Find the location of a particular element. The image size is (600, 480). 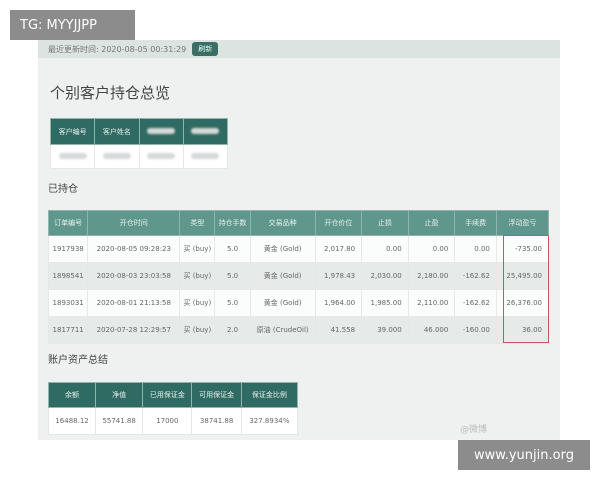

table-cell: 36.00 is located at coordinates (522, 330).